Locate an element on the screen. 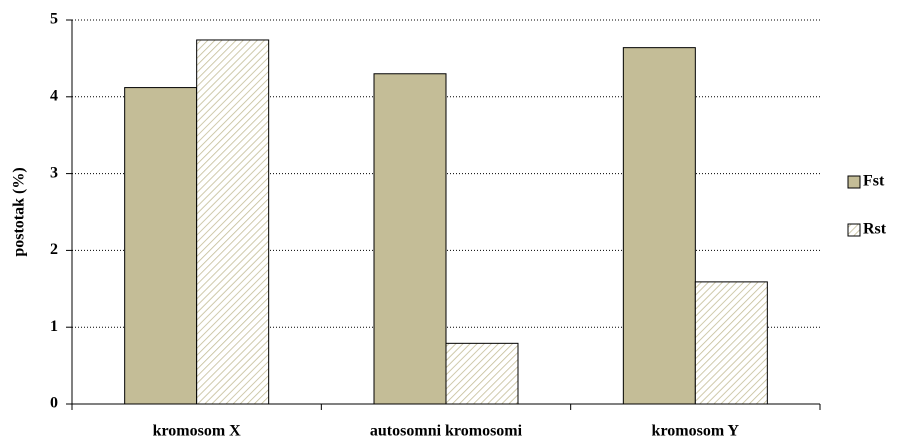 The width and height of the screenshot is (898, 439). legend-label: Rst is located at coordinates (875, 229).